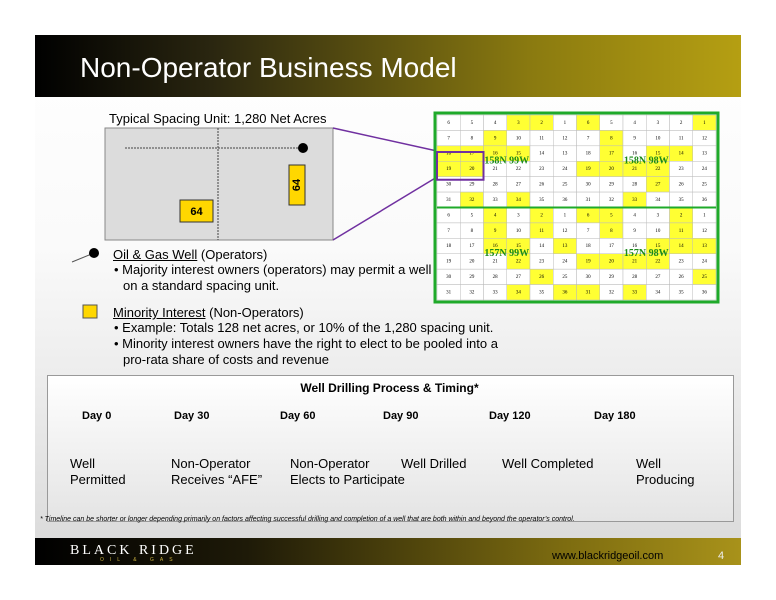 Image resolution: width=776 pixels, height=600 pixels. I want to click on minority-icon, so click(90, 311).